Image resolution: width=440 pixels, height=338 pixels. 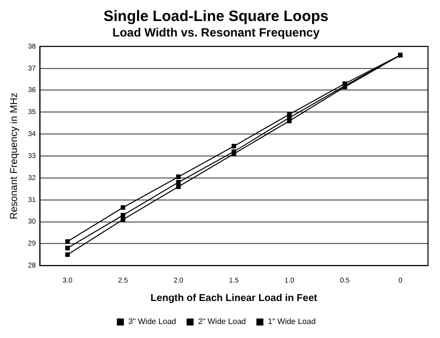 What do you see at coordinates (14, 156) in the screenshot?
I see `y-axis-title: Resonant Frequency in MHz` at bounding box center [14, 156].